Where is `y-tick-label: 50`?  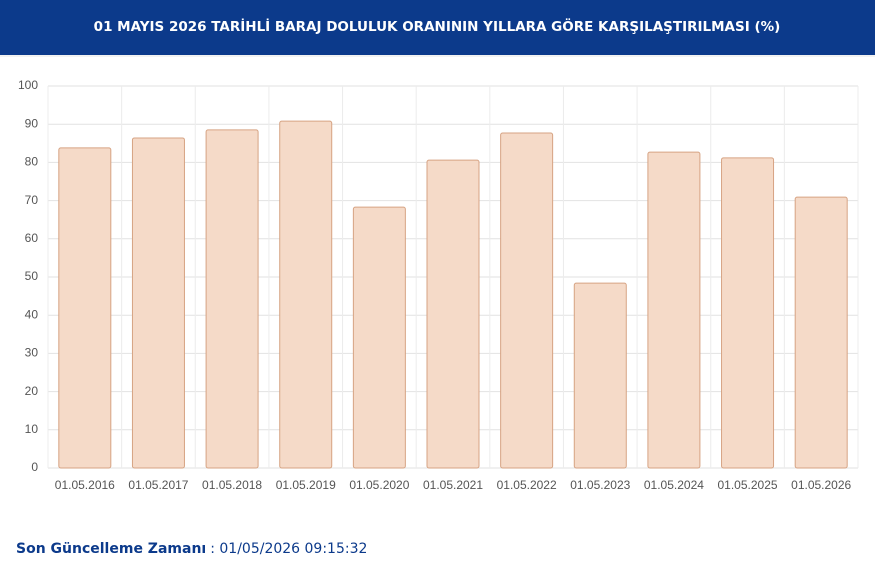 y-tick-label: 50 is located at coordinates (32, 276).